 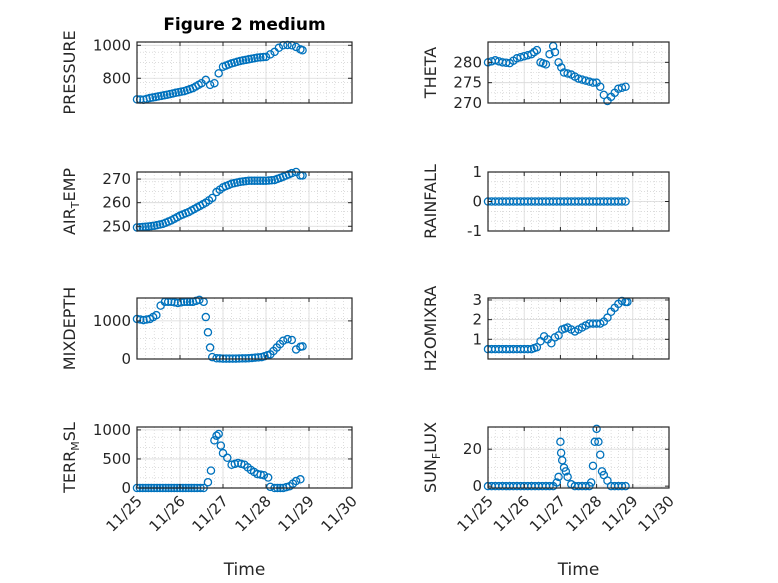 What do you see at coordinates (339, 513) in the screenshot?
I see `x-tick-label: 11/30` at bounding box center [339, 513].